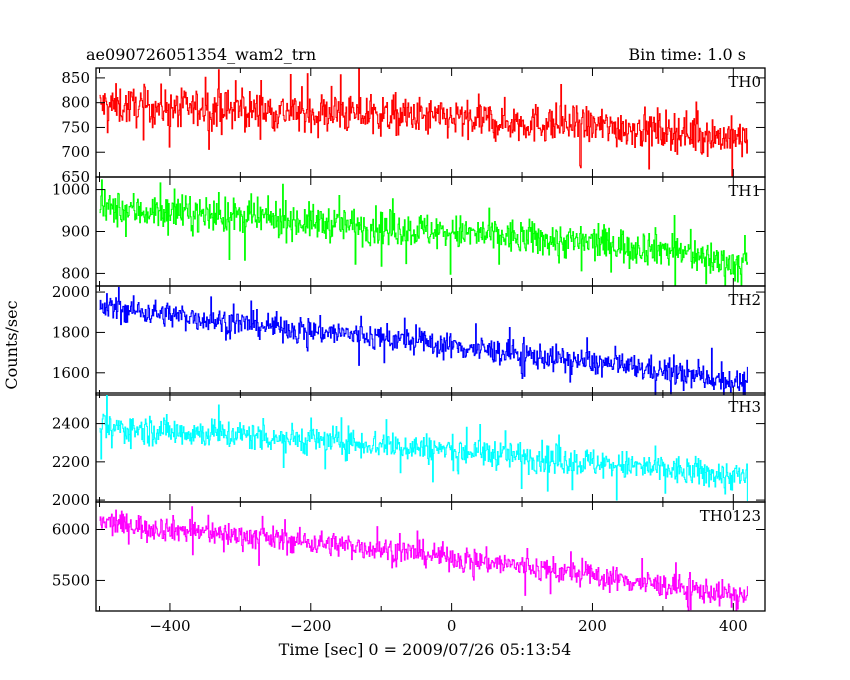 Image resolution: width=850 pixels, height=680 pixels. What do you see at coordinates (71, 373) in the screenshot?
I see `y-tick-label: 1600` at bounding box center [71, 373].